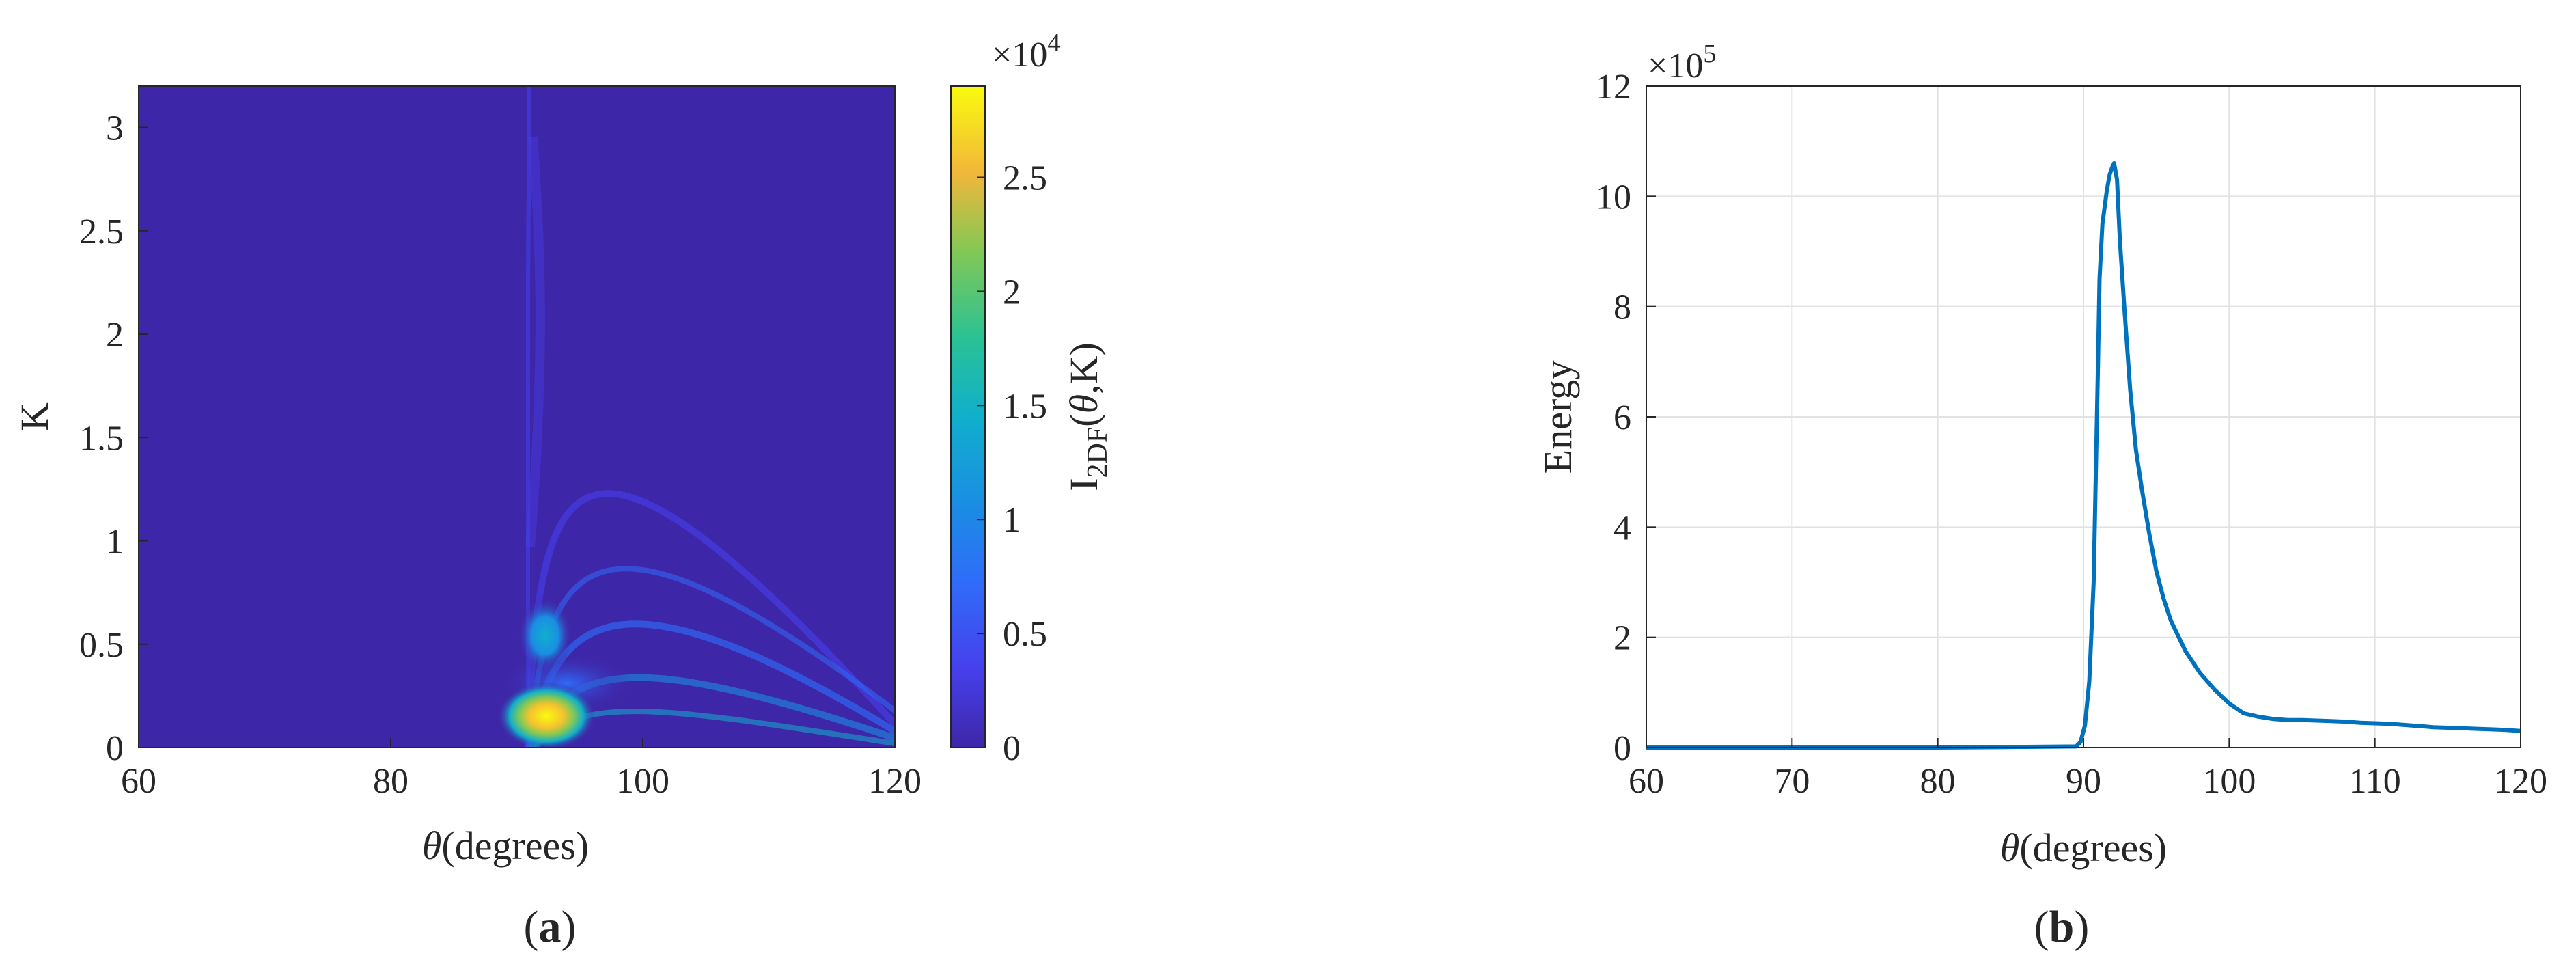 Image resolution: width=2576 pixels, height=958 pixels. What do you see at coordinates (115, 748) in the screenshot?
I see `y-tick-label-a: 0` at bounding box center [115, 748].